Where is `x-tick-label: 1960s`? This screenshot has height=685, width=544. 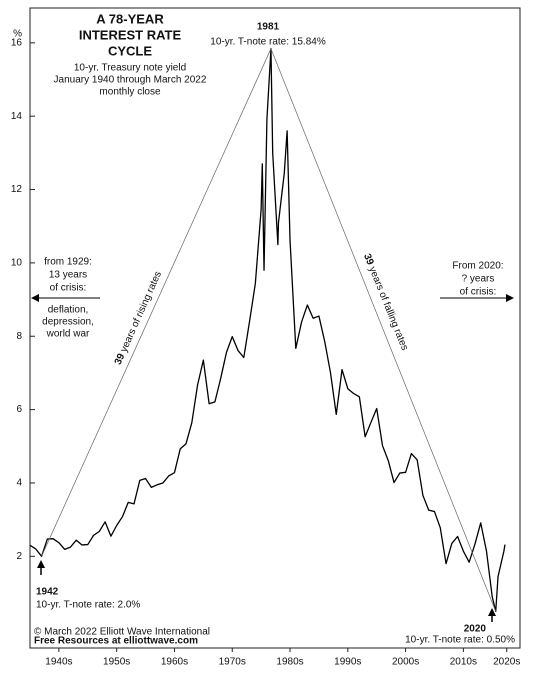 x-tick-label: 1960s is located at coordinates (174, 662).